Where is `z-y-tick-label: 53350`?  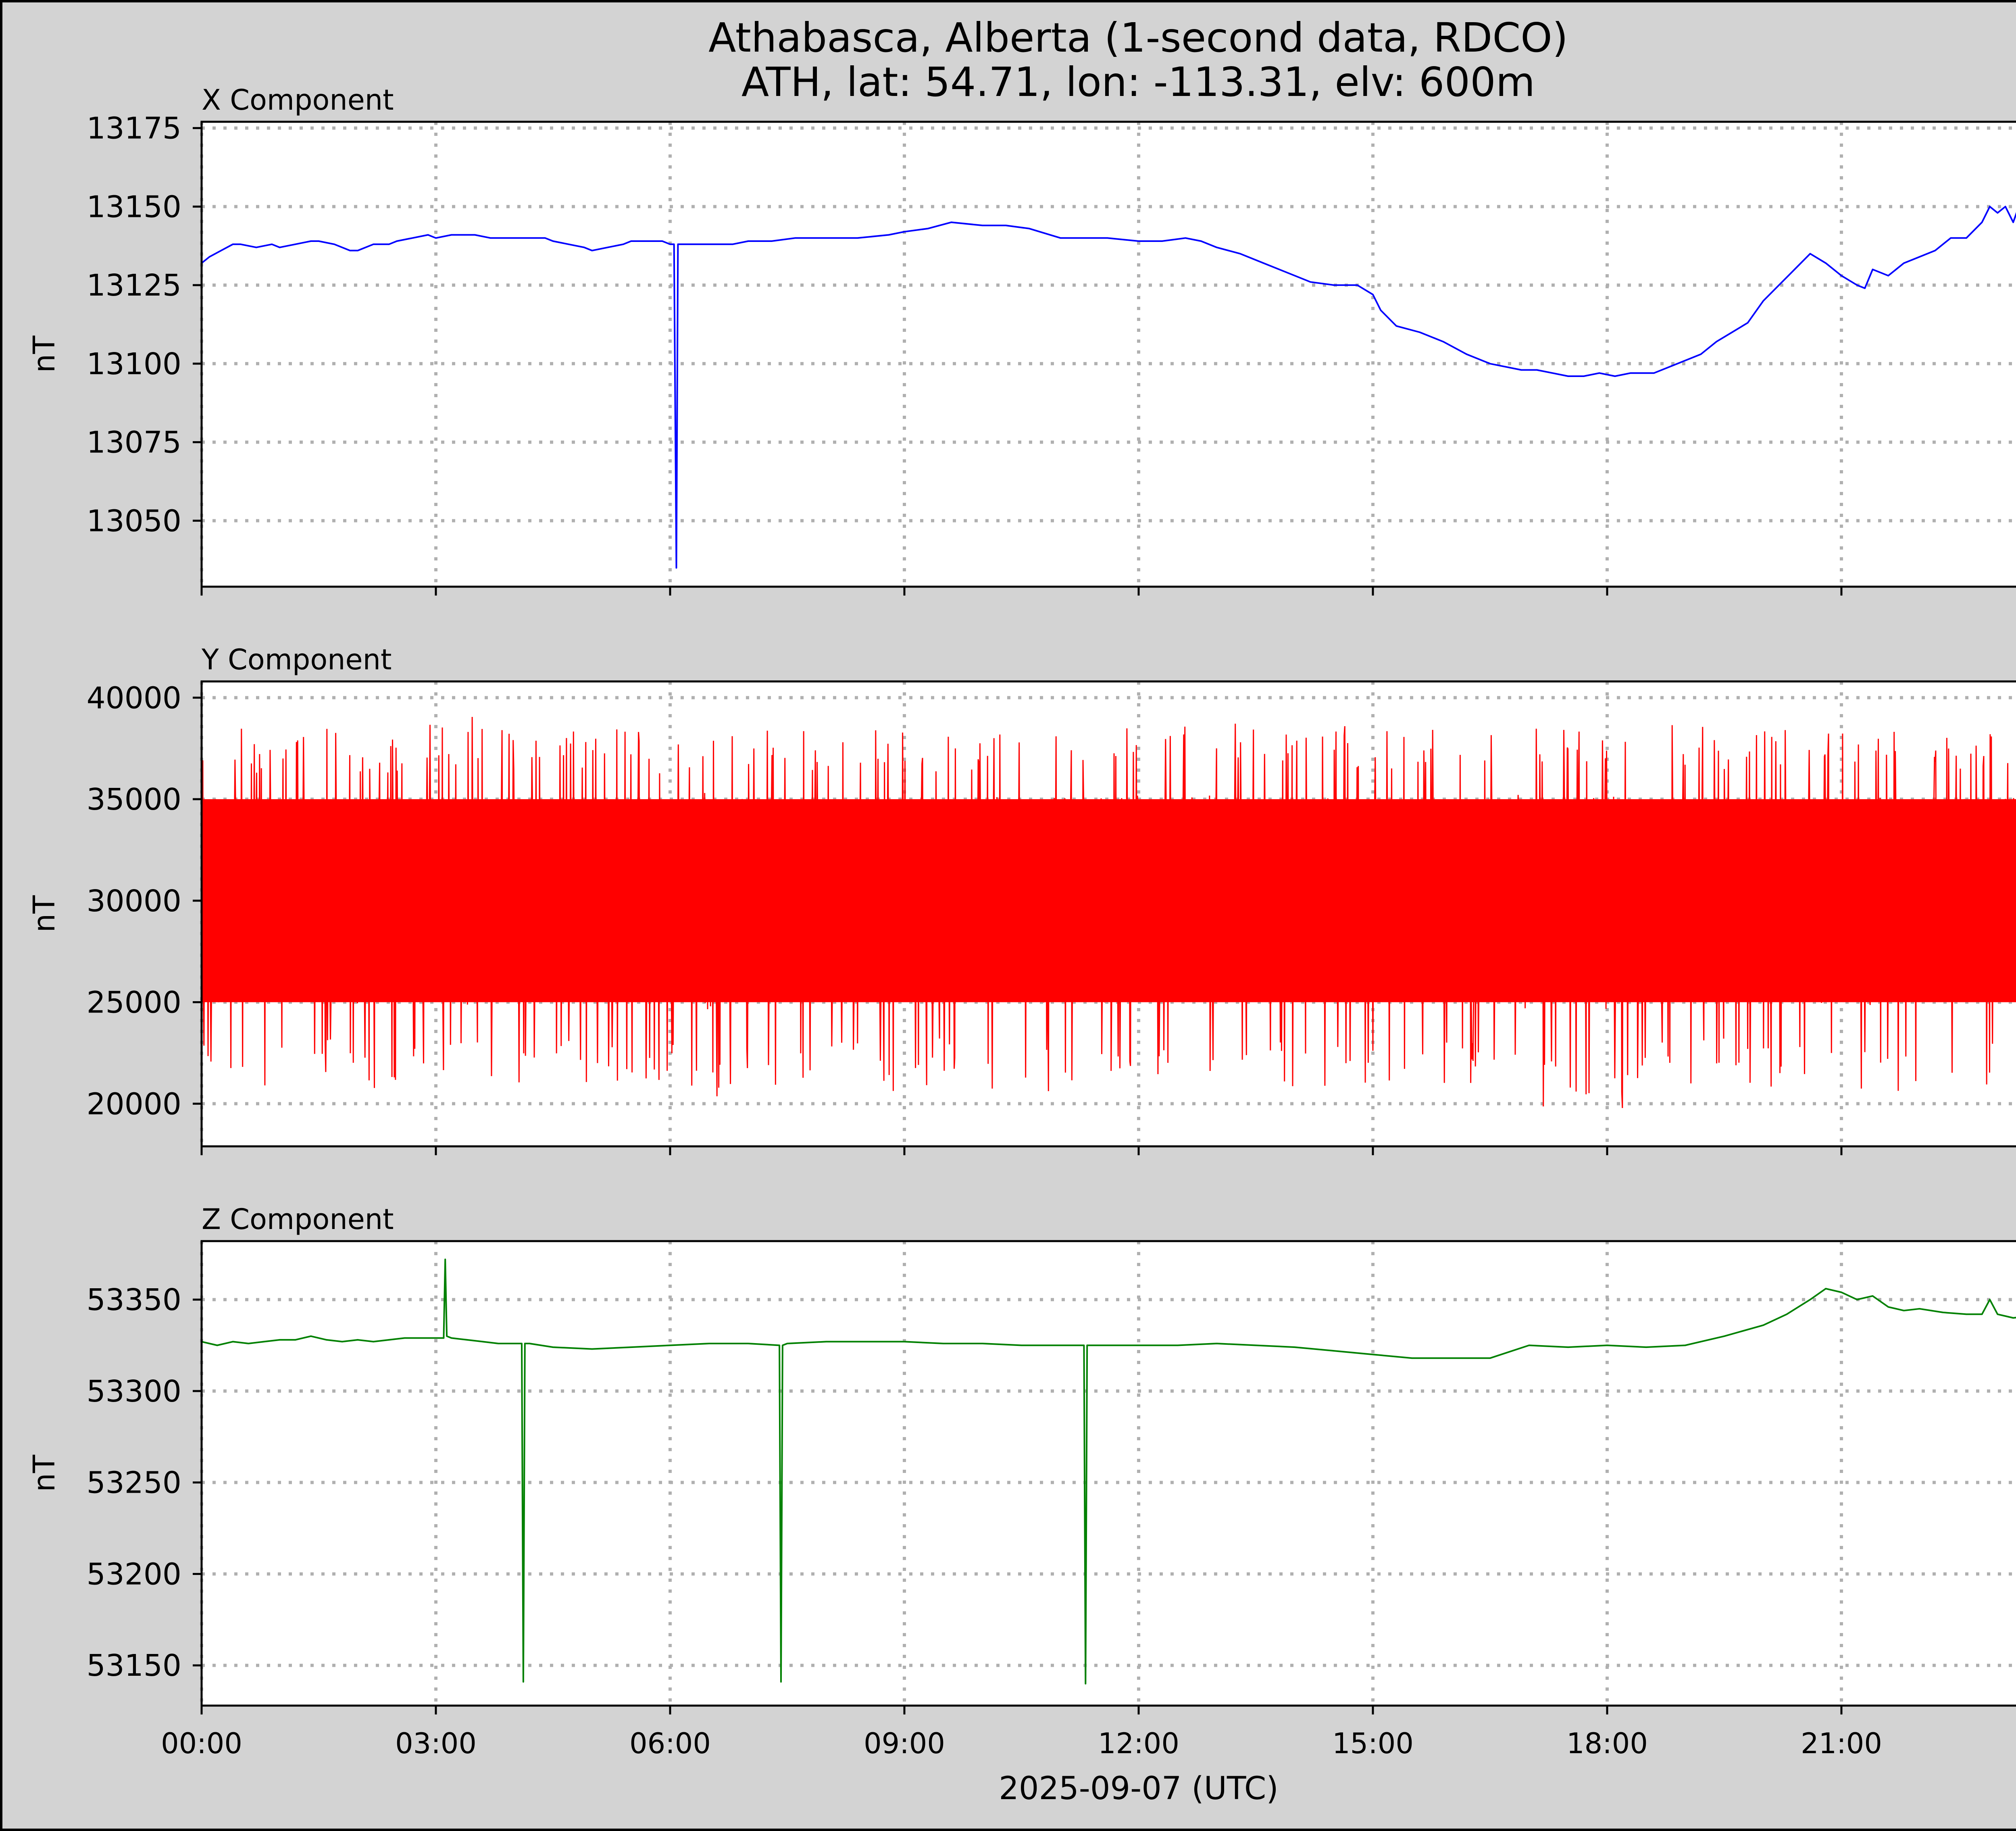
z-y-tick-label: 53350 is located at coordinates (134, 1300).